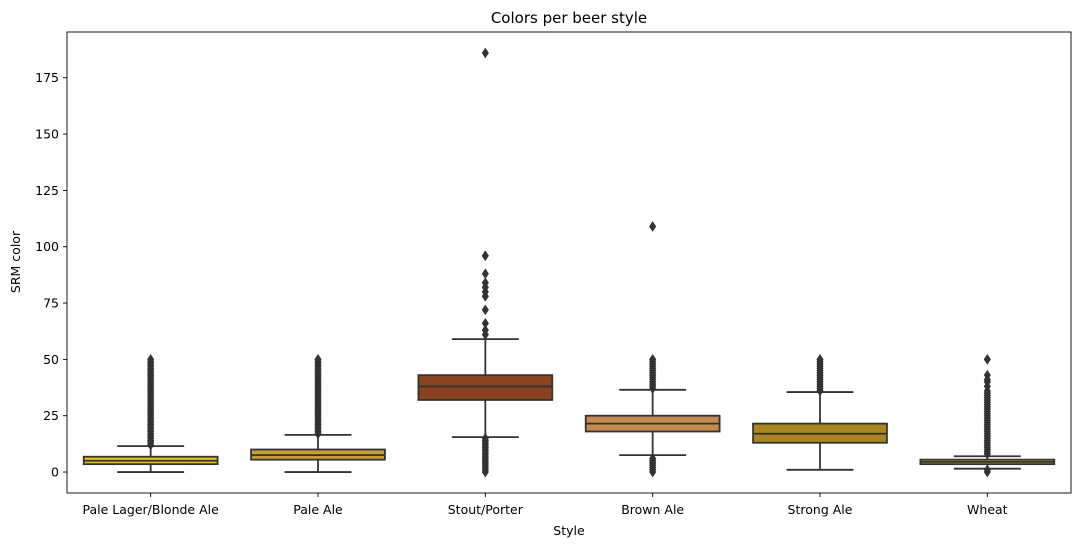 This screenshot has width=1083, height=547. Describe the element at coordinates (51, 415) in the screenshot. I see `y-tick-label: 25` at that location.